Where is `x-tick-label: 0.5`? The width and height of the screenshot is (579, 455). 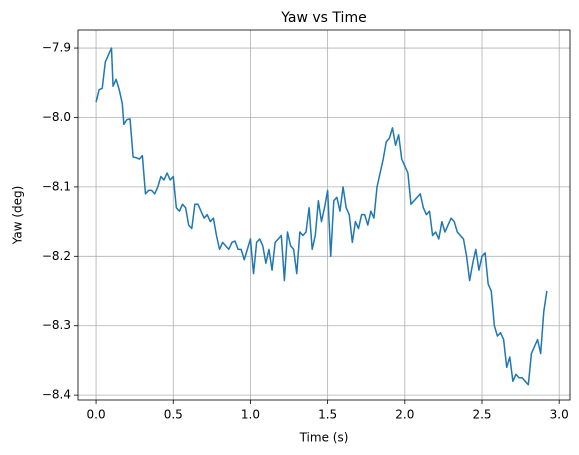
x-tick-label: 0.5 is located at coordinates (173, 415).